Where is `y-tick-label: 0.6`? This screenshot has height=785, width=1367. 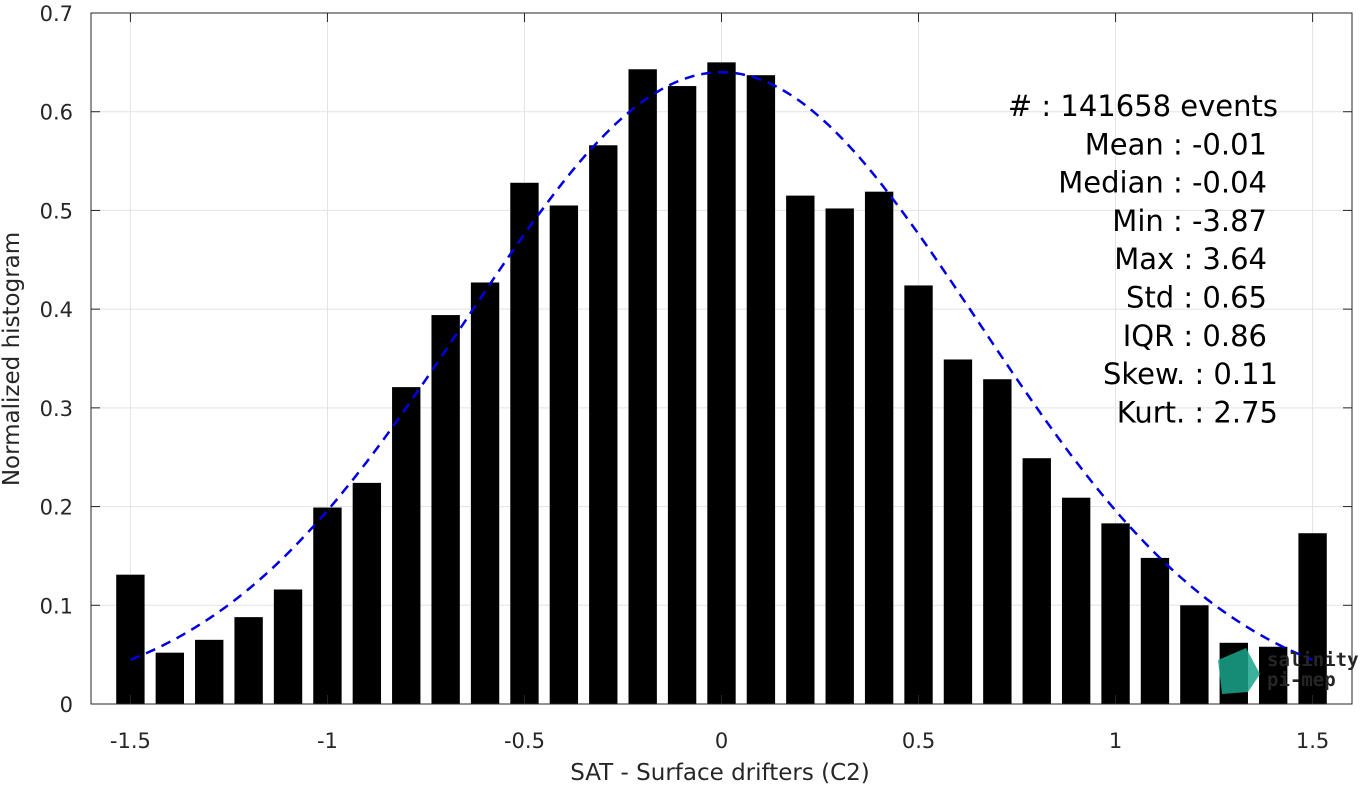 y-tick-label: 0.6 is located at coordinates (56, 113).